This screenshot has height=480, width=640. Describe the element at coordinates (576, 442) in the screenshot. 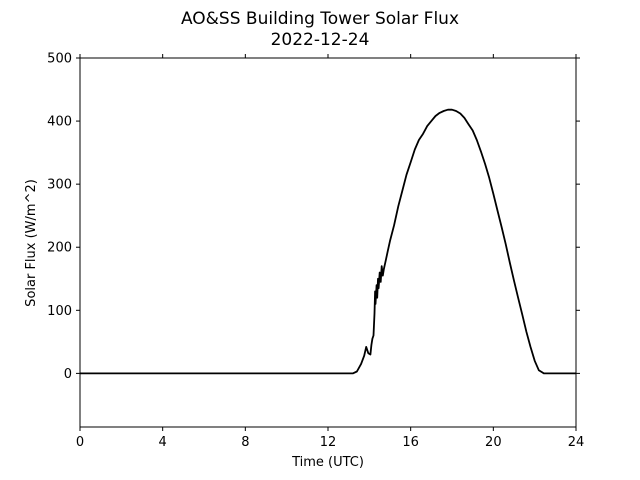

I see `x-tick-label-6: 24` at that location.